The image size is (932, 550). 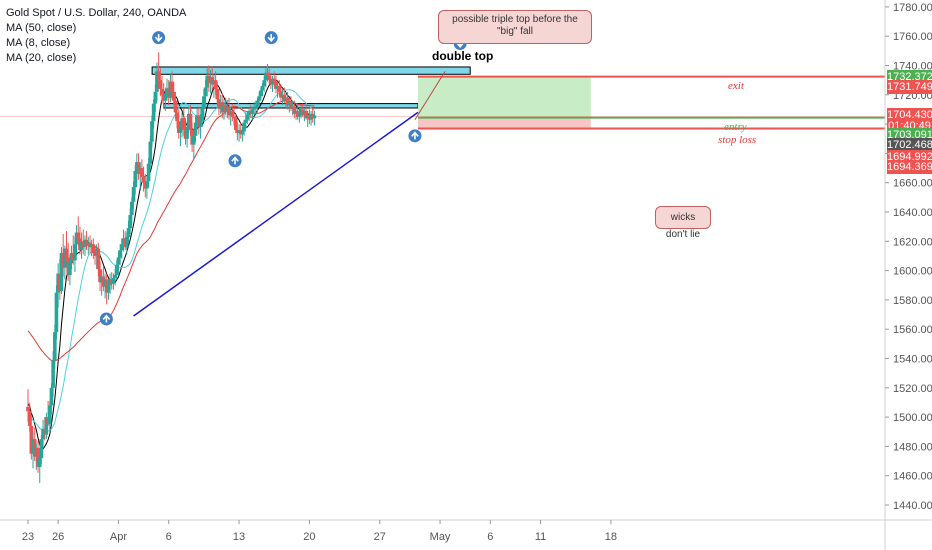 What do you see at coordinates (611, 537) in the screenshot?
I see `x-tick-label: 18` at bounding box center [611, 537].